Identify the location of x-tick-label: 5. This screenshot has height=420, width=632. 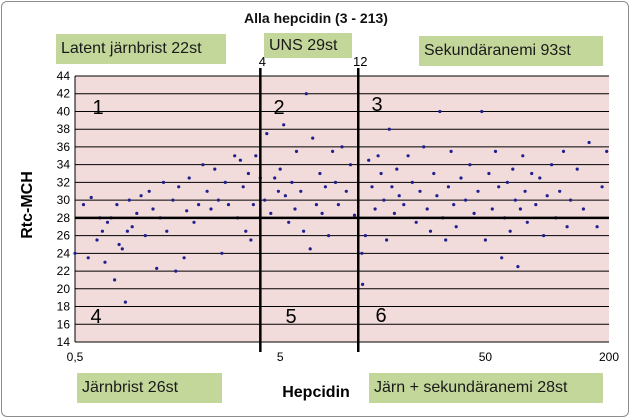
(280, 357).